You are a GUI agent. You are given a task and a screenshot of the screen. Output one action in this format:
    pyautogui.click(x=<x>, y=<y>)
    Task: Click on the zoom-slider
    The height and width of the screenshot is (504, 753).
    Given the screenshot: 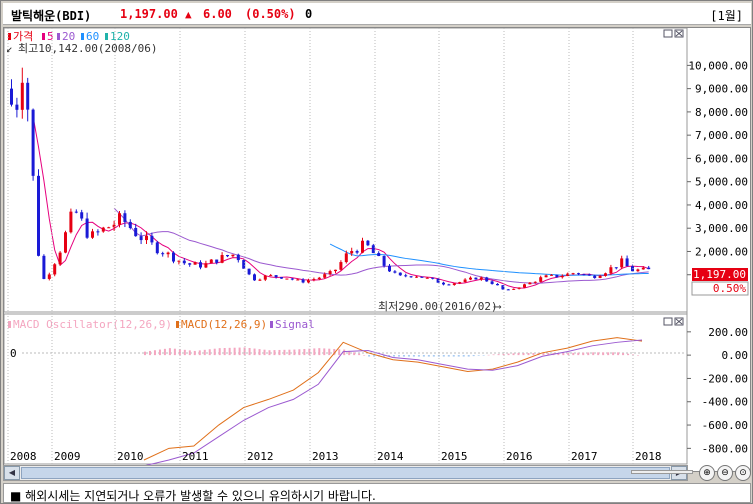 What is the action you would take?
    pyautogui.click(x=662, y=472)
    